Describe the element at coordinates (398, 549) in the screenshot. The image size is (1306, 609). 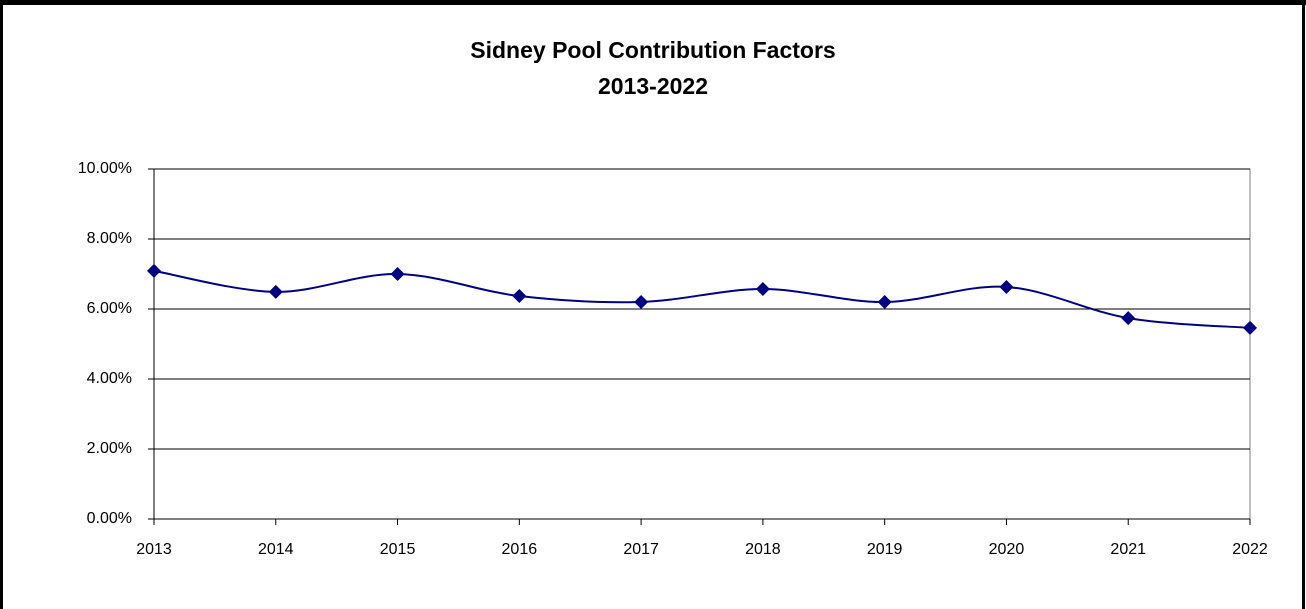
I see `x-tick-label: 2015` at that location.